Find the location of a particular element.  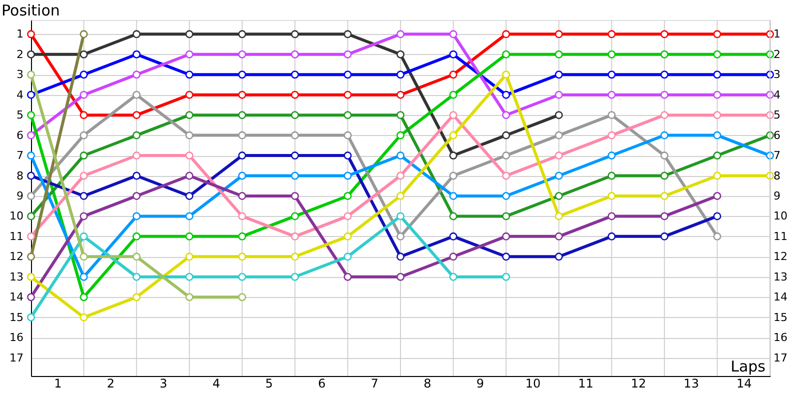

y2-tick-label: 8 is located at coordinates (777, 175).